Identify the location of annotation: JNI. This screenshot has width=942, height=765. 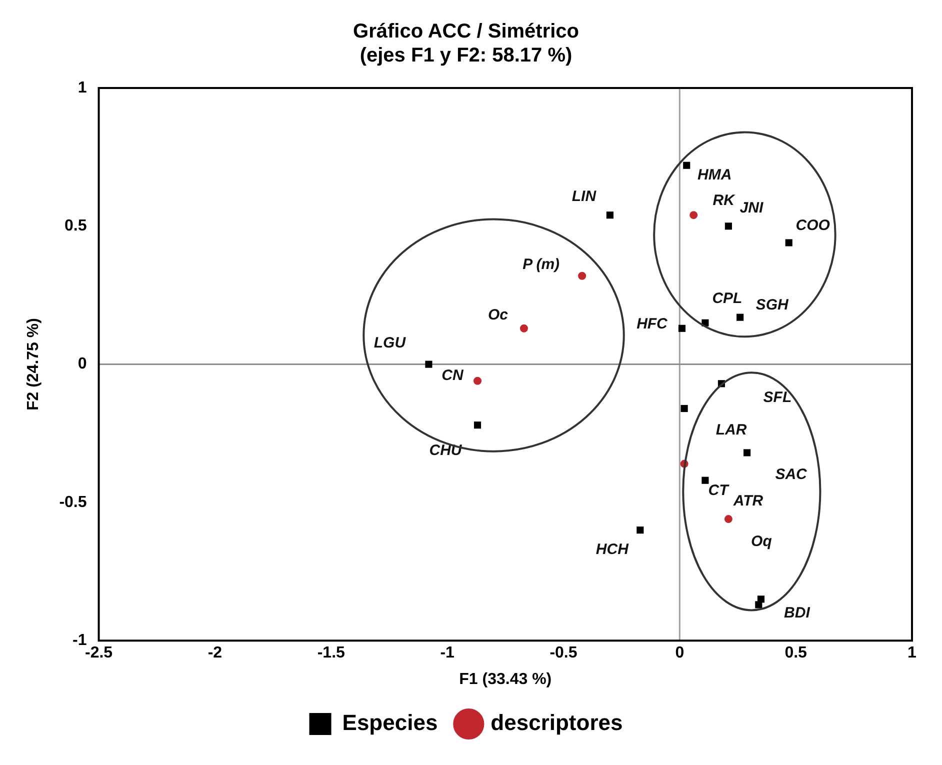
(752, 207).